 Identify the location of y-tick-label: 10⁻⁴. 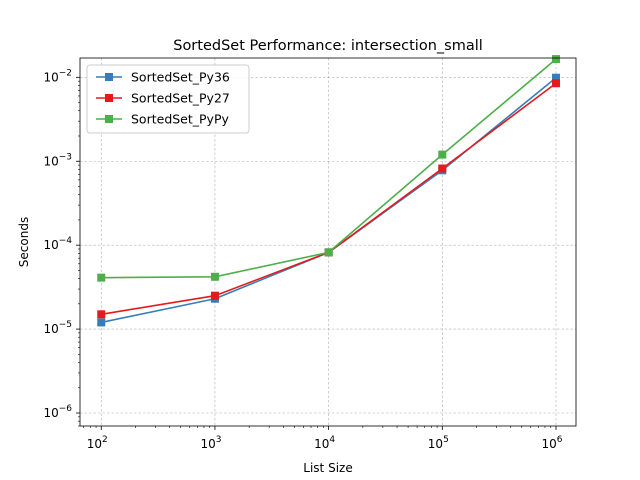
(57, 244).